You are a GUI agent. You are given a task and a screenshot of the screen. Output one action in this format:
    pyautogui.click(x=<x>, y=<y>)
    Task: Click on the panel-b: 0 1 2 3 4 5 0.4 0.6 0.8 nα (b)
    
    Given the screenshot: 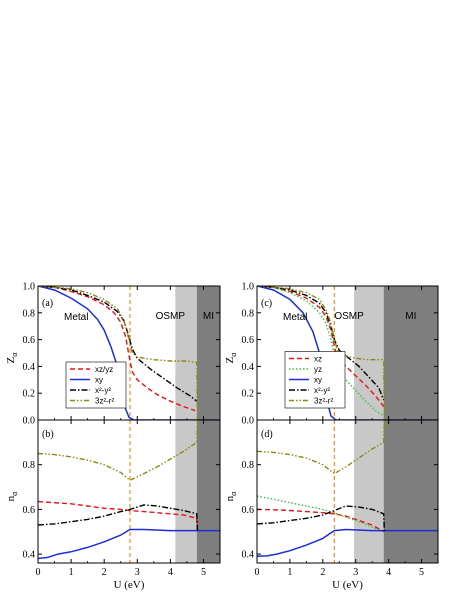 What is the action you would take?
    pyautogui.click(x=113, y=498)
    